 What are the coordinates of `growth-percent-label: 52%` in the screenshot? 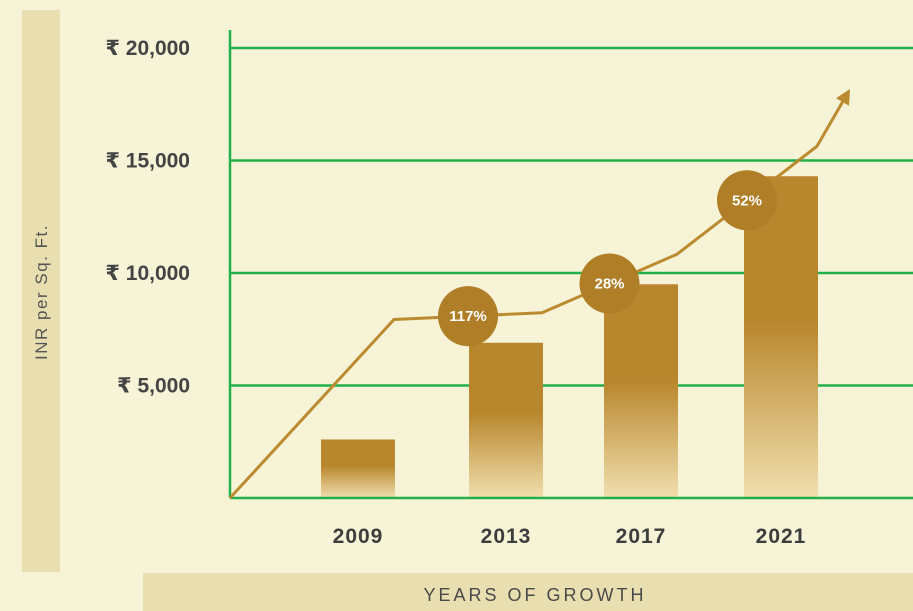 It's located at (747, 200).